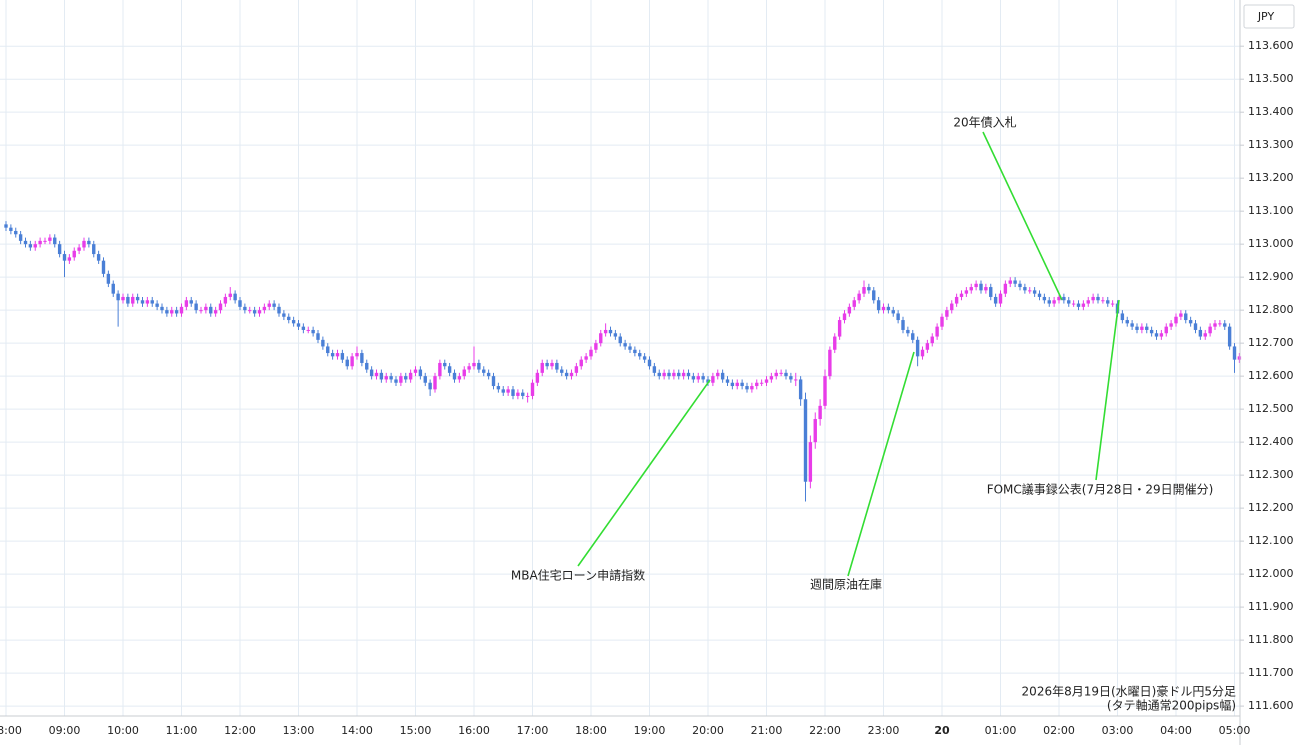 The width and height of the screenshot is (1300, 745). What do you see at coordinates (1118, 730) in the screenshot?
I see `x-tick-label: 03:00` at bounding box center [1118, 730].